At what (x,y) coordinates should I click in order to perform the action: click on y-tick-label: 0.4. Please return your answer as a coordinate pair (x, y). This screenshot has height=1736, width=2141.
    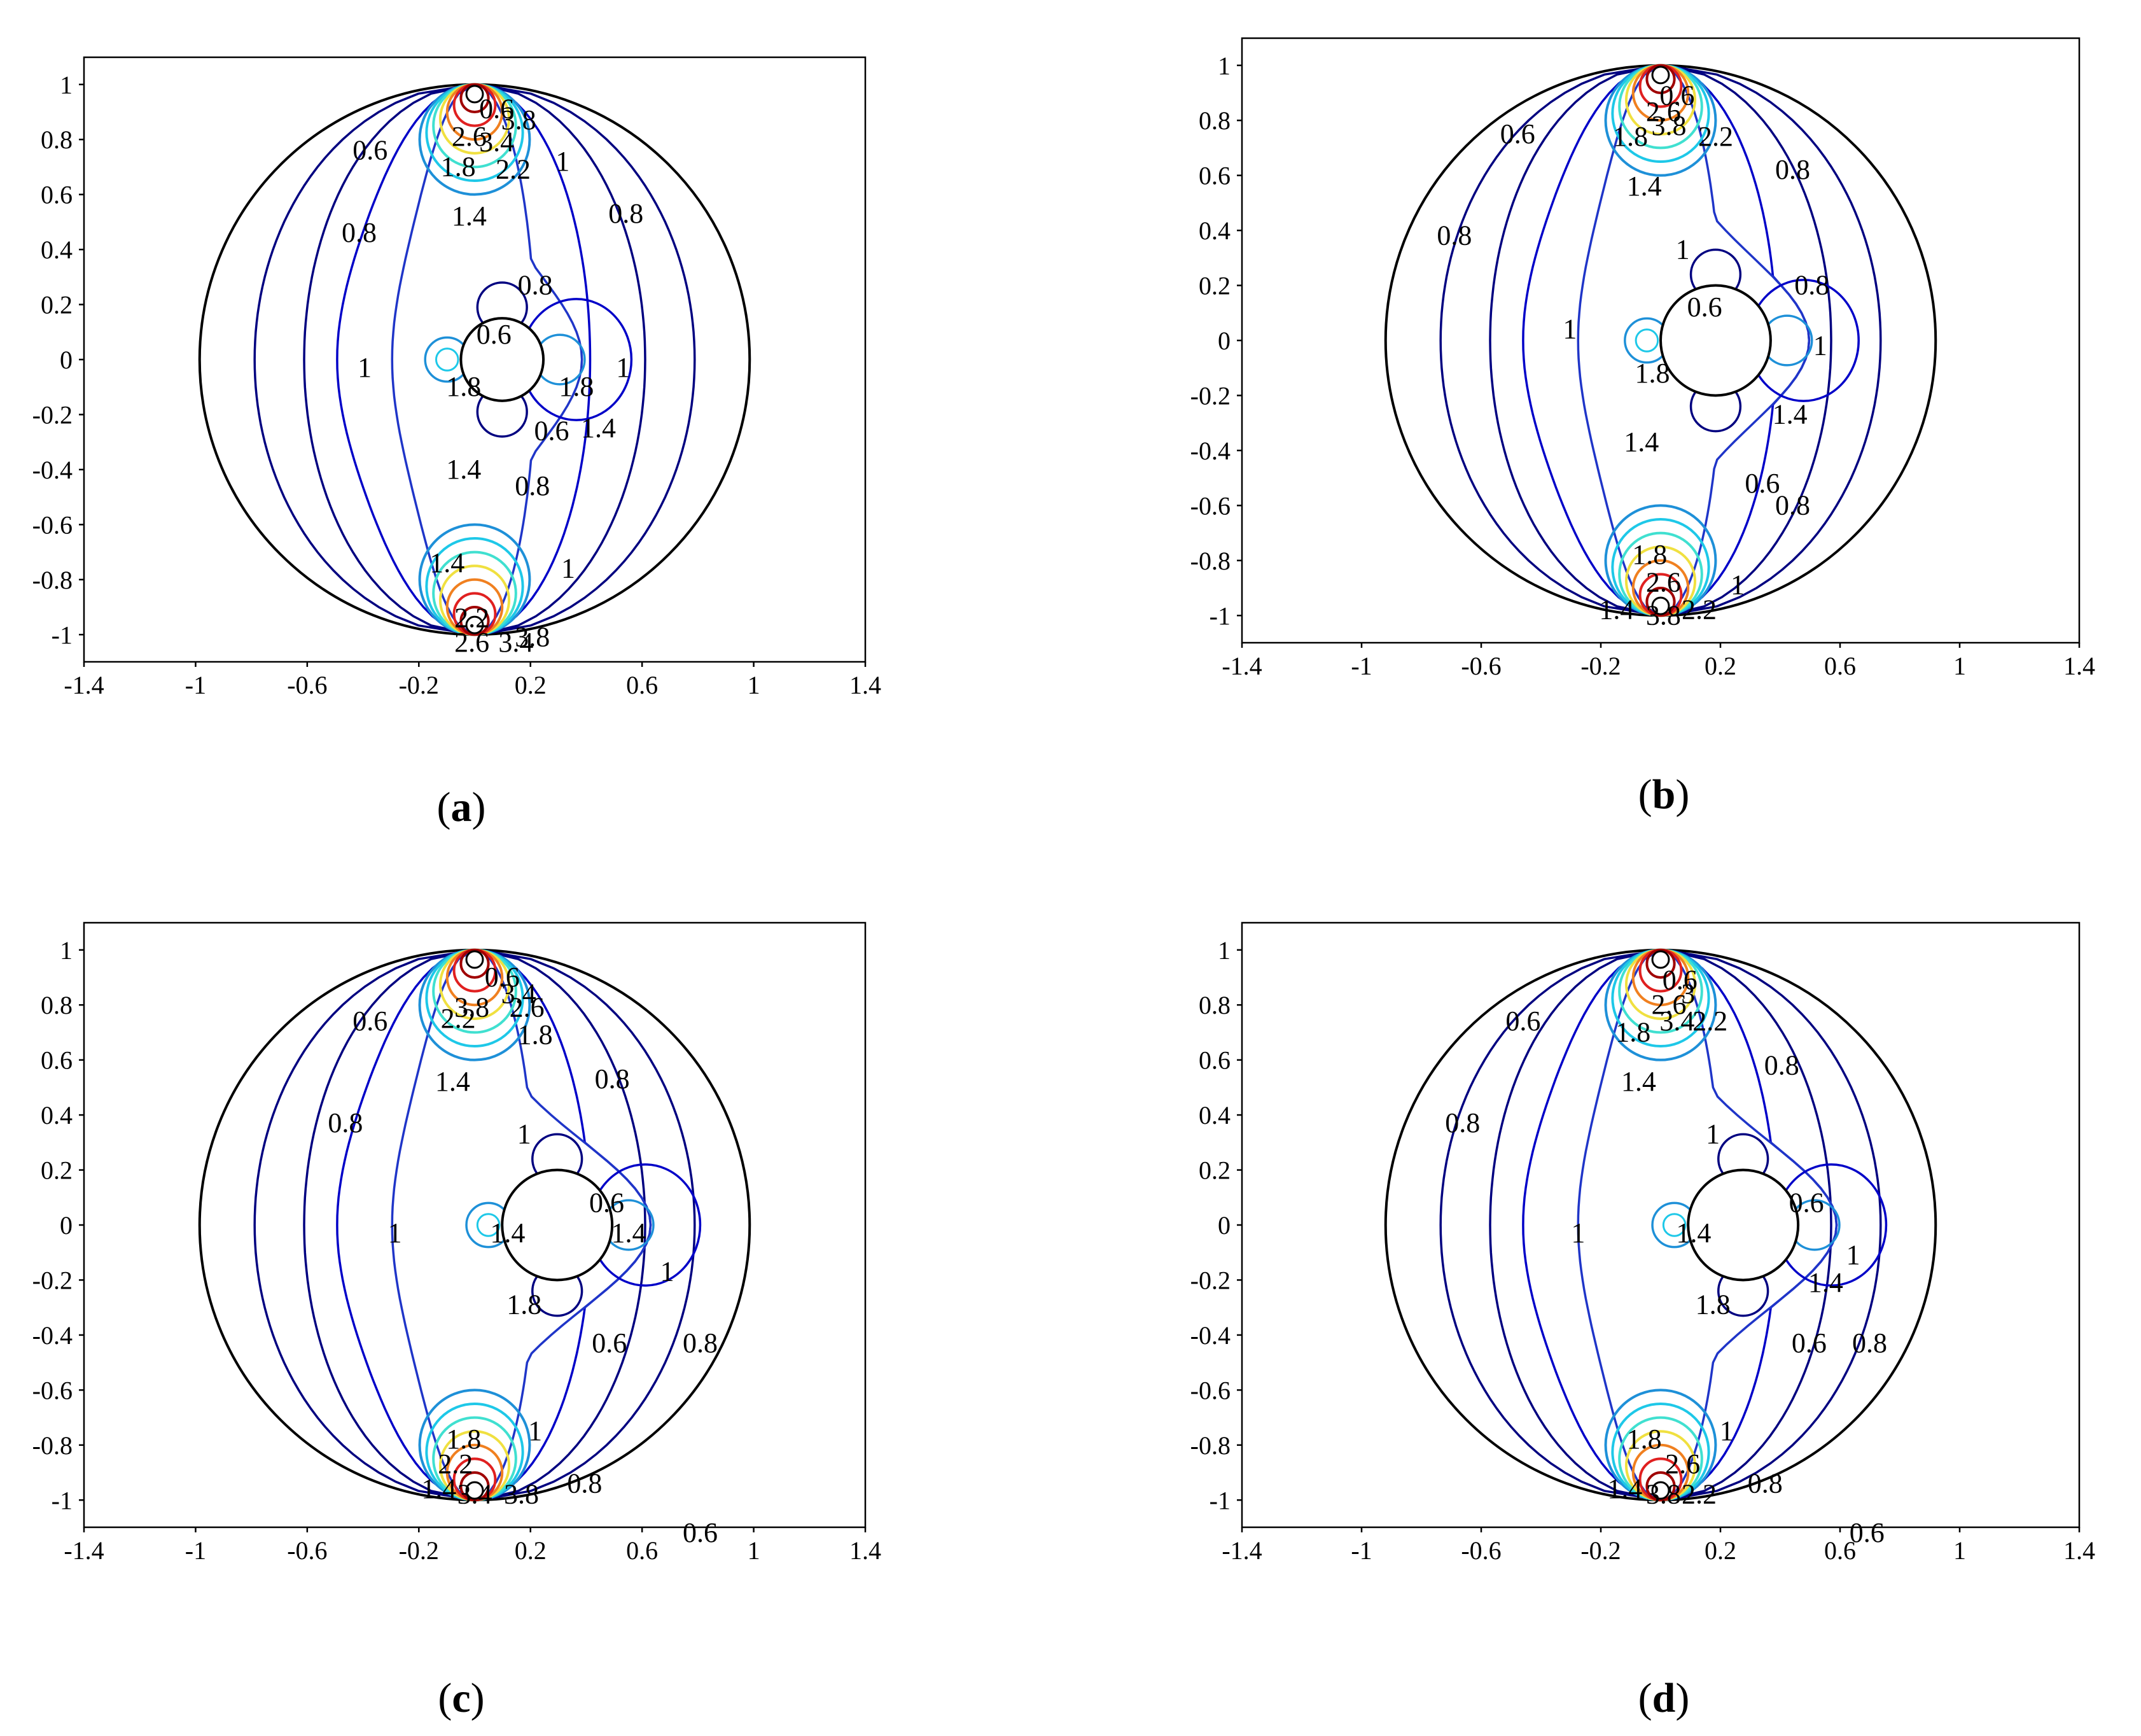
    Looking at the image, I should click on (57, 249).